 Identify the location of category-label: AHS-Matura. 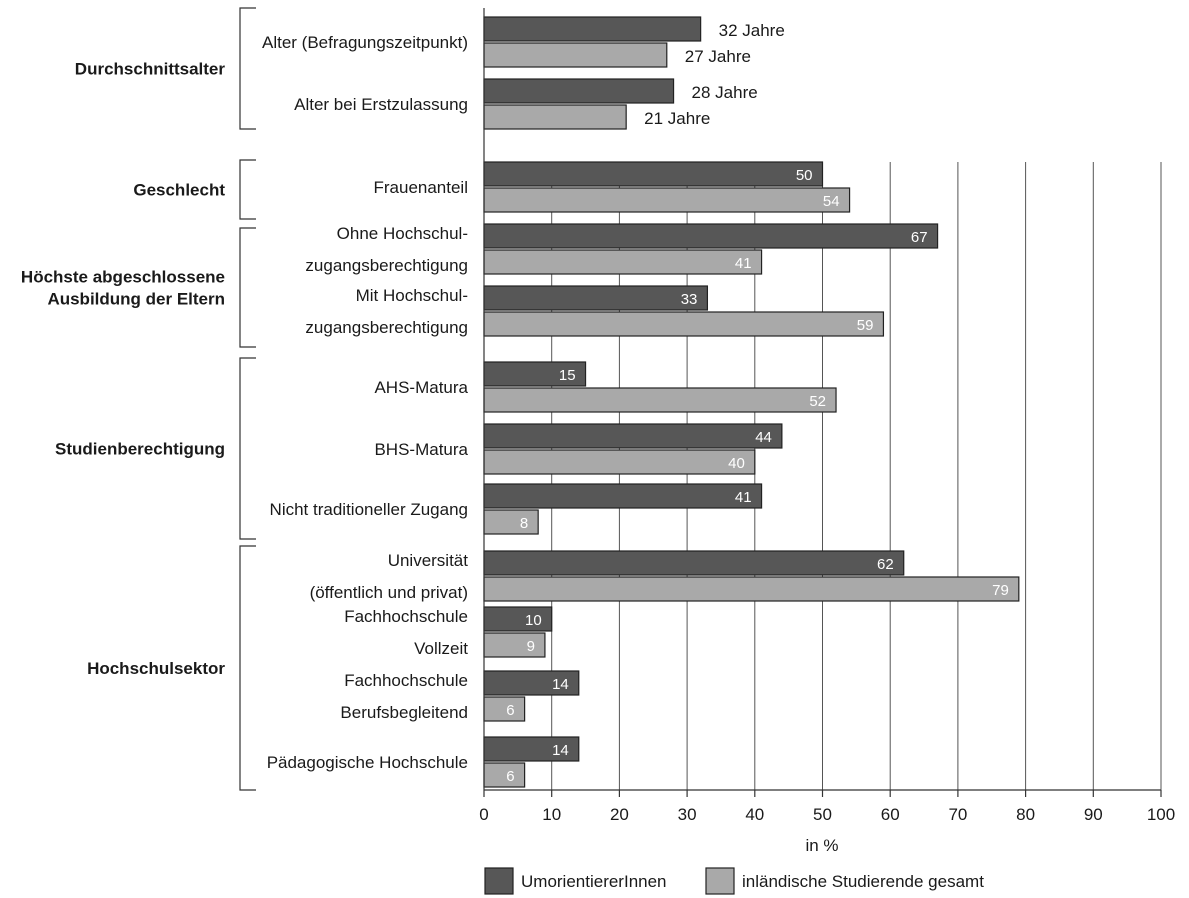
(421, 387).